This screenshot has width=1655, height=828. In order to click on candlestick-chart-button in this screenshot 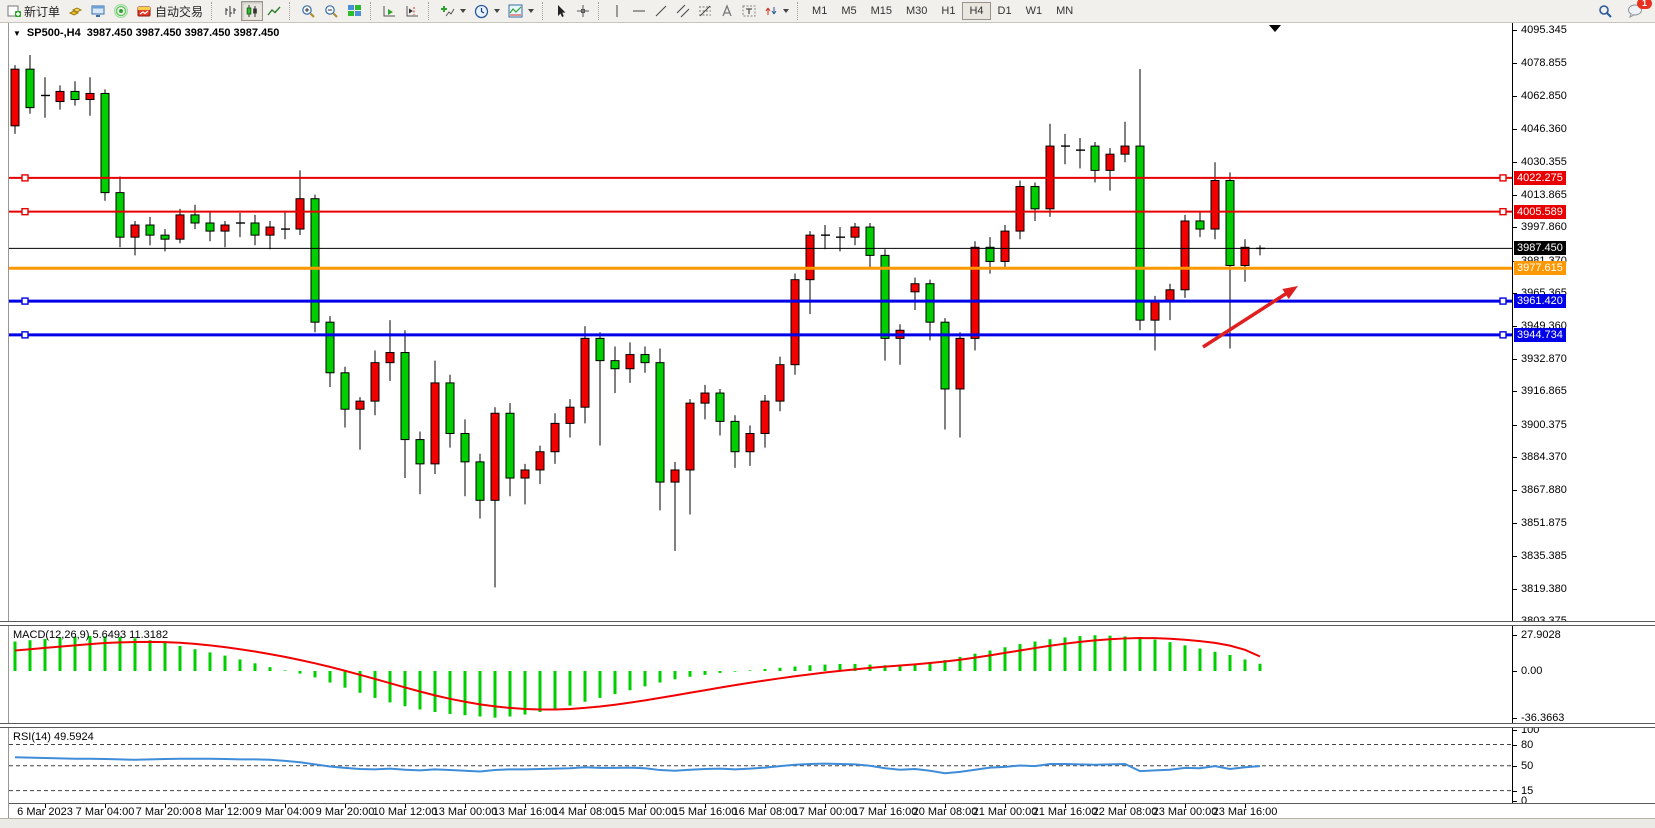, I will do `click(252, 11)`.